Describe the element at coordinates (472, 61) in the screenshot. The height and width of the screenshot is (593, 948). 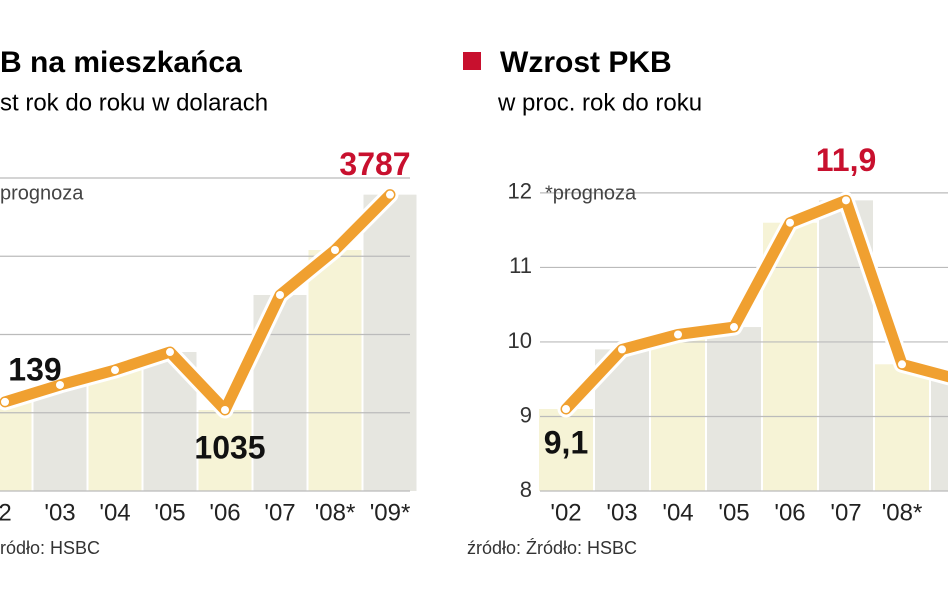
I see `legend-square` at that location.